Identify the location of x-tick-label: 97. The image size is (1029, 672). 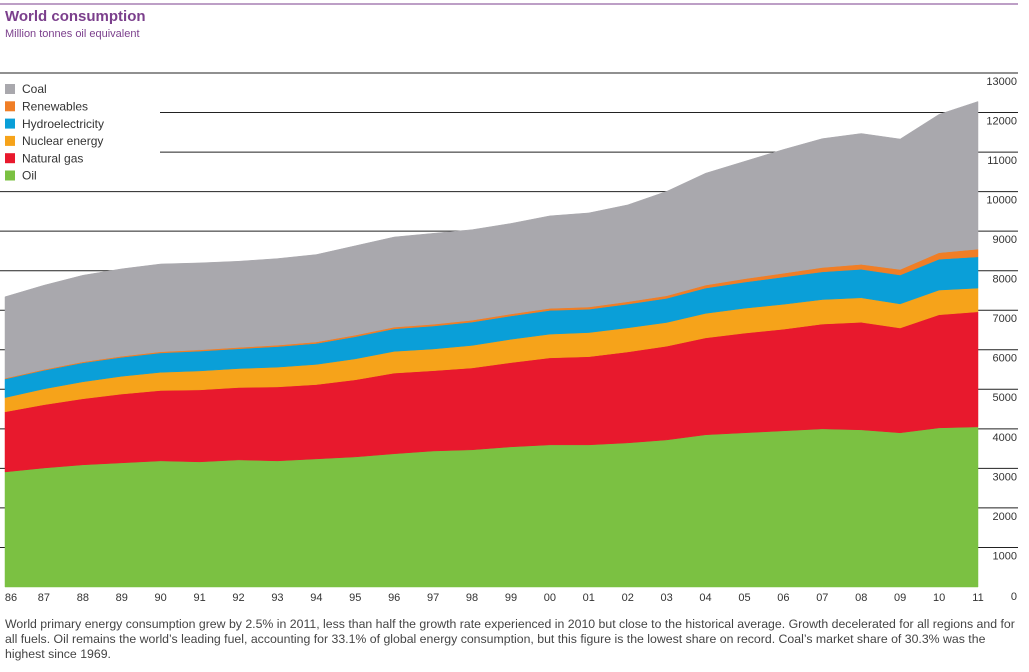
(433, 598).